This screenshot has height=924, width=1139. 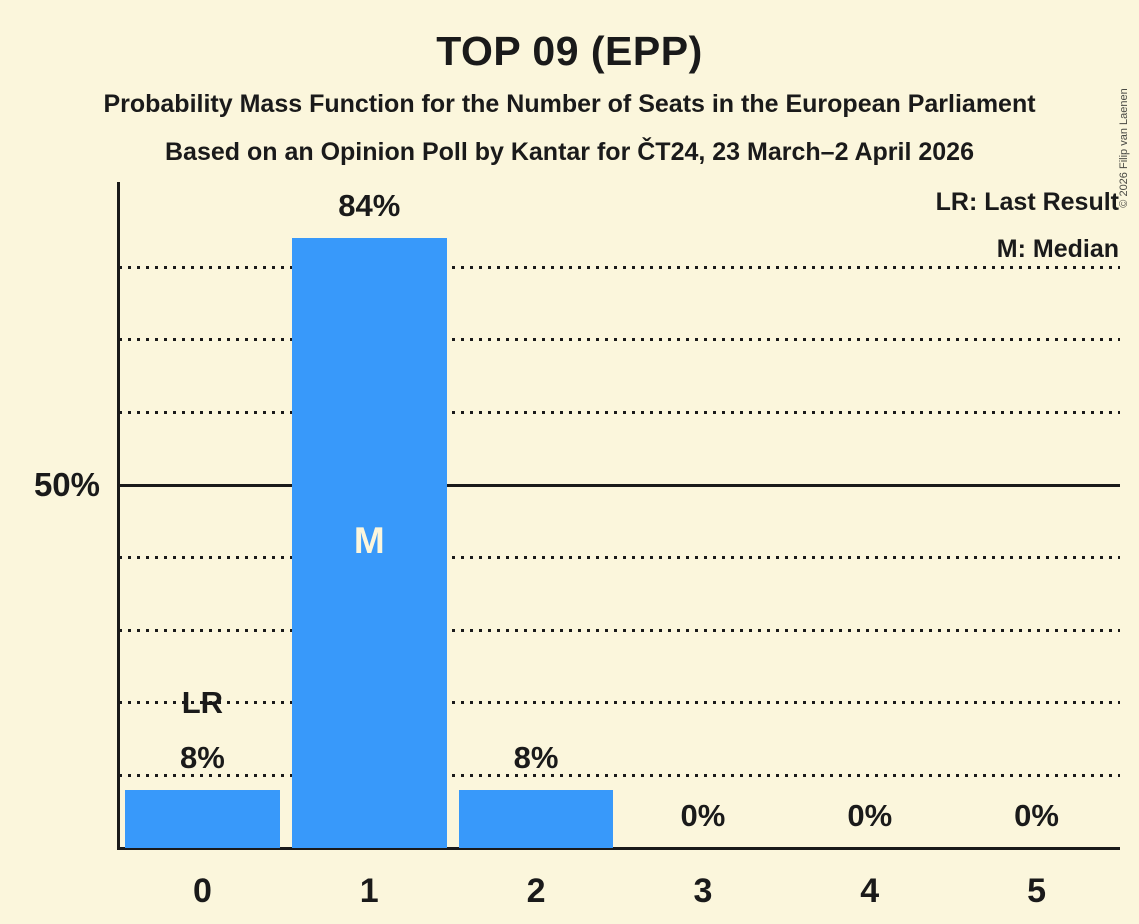 I want to click on gridline-50pct-solid, so click(x=619, y=485).